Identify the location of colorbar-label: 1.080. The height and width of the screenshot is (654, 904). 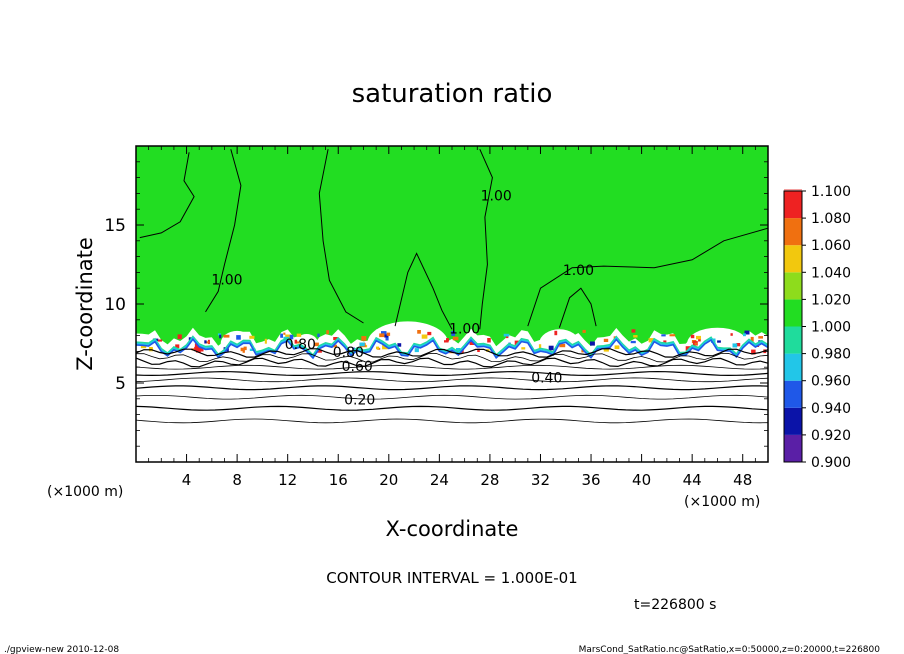
(831, 219).